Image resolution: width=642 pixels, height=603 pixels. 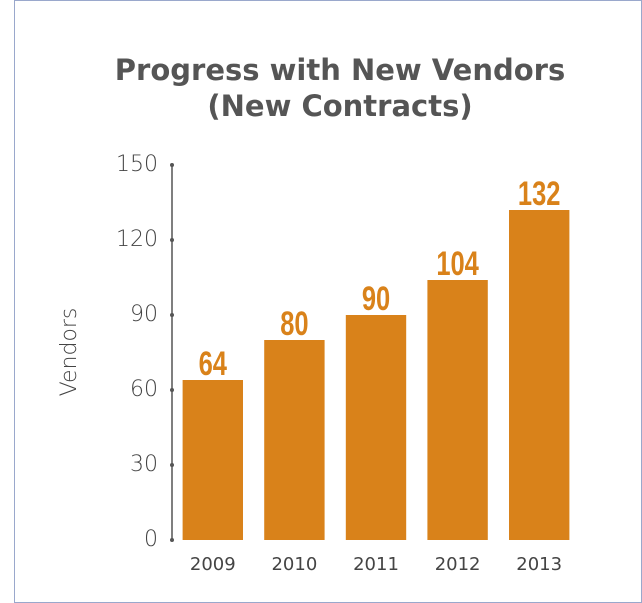 I want to click on value-label: 104, so click(x=457, y=264).